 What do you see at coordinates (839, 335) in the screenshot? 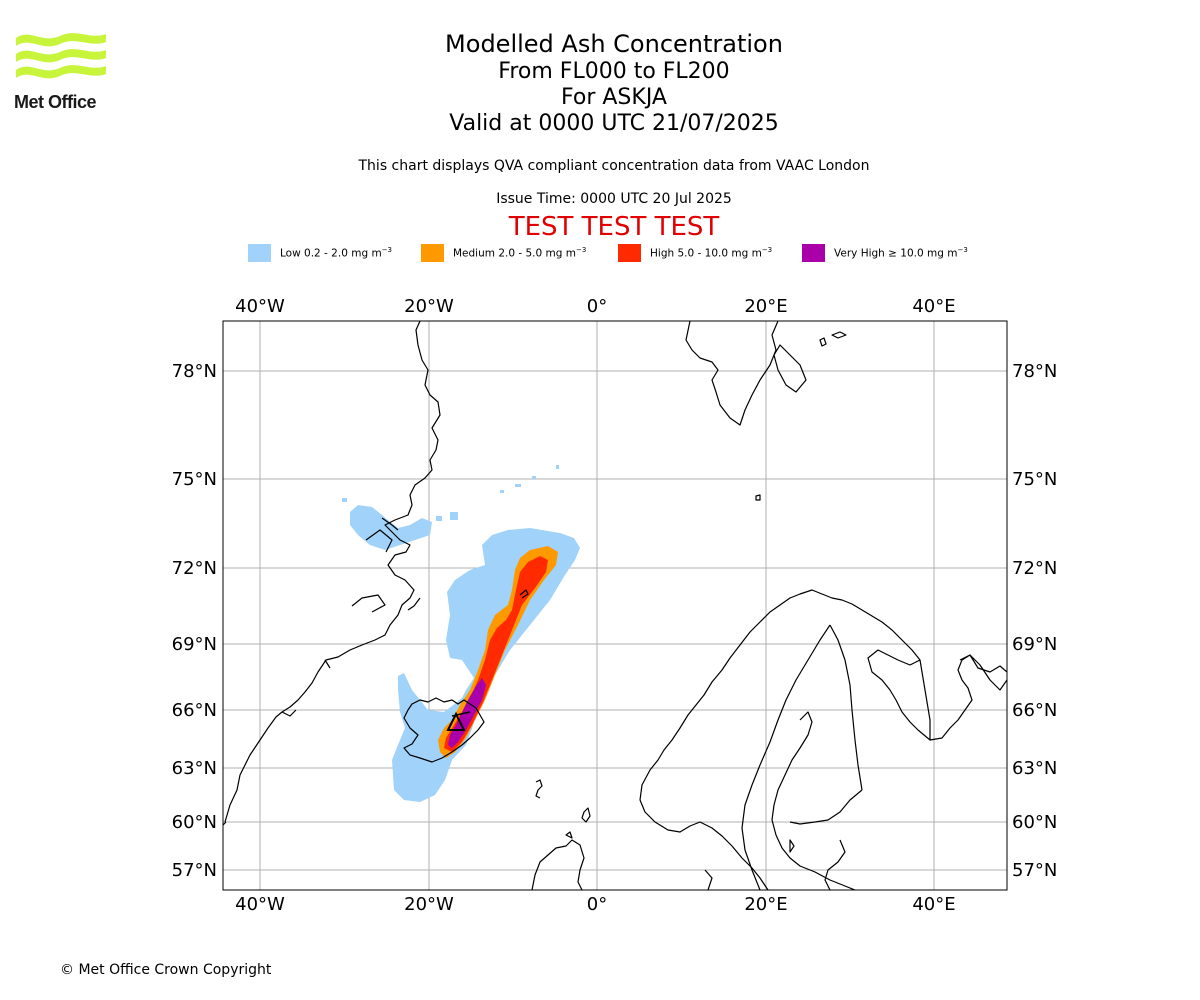
I see `coast-island-ne` at bounding box center [839, 335].